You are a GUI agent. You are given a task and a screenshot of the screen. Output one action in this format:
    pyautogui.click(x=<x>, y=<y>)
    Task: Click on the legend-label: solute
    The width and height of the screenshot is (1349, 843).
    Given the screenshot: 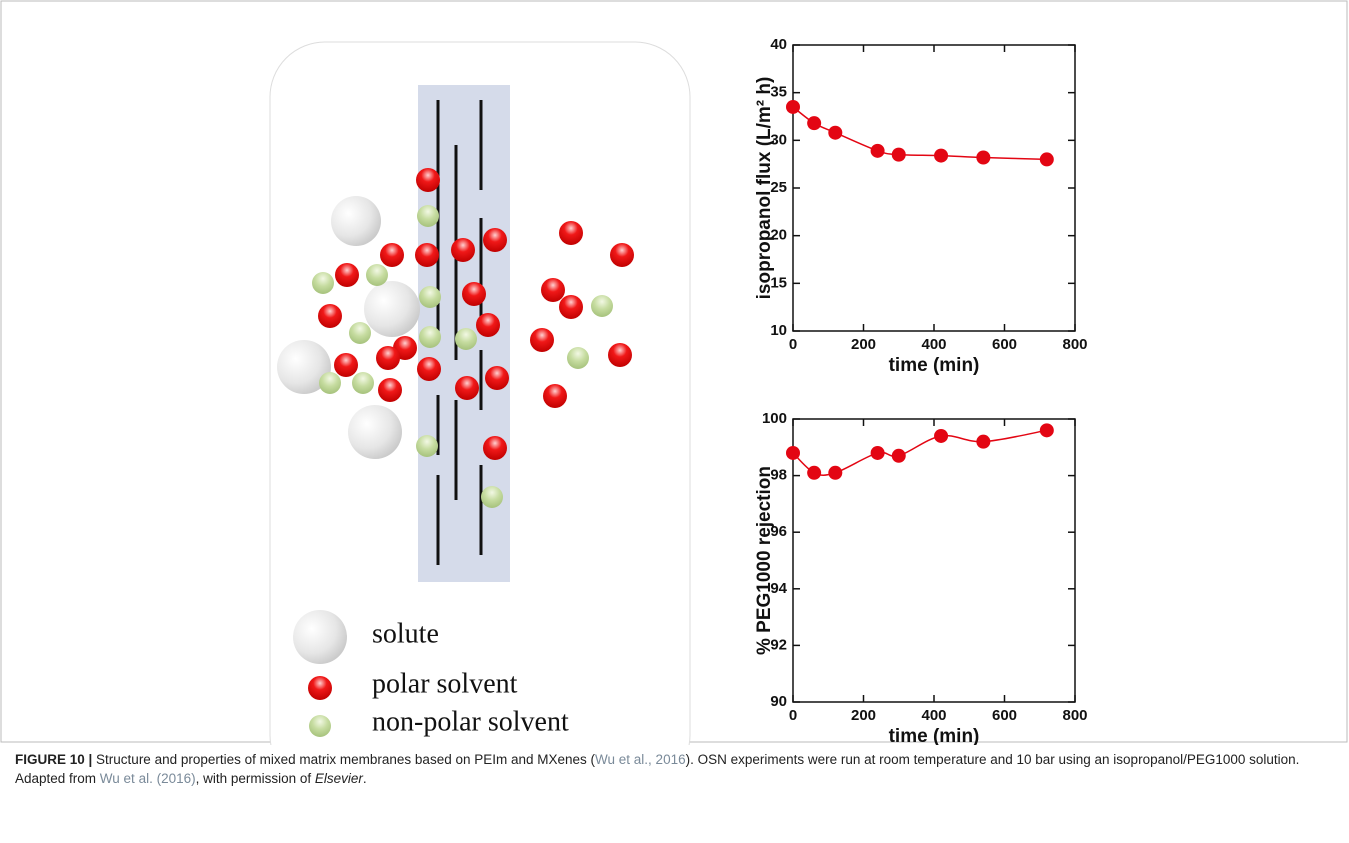 What is the action you would take?
    pyautogui.click(x=405, y=633)
    